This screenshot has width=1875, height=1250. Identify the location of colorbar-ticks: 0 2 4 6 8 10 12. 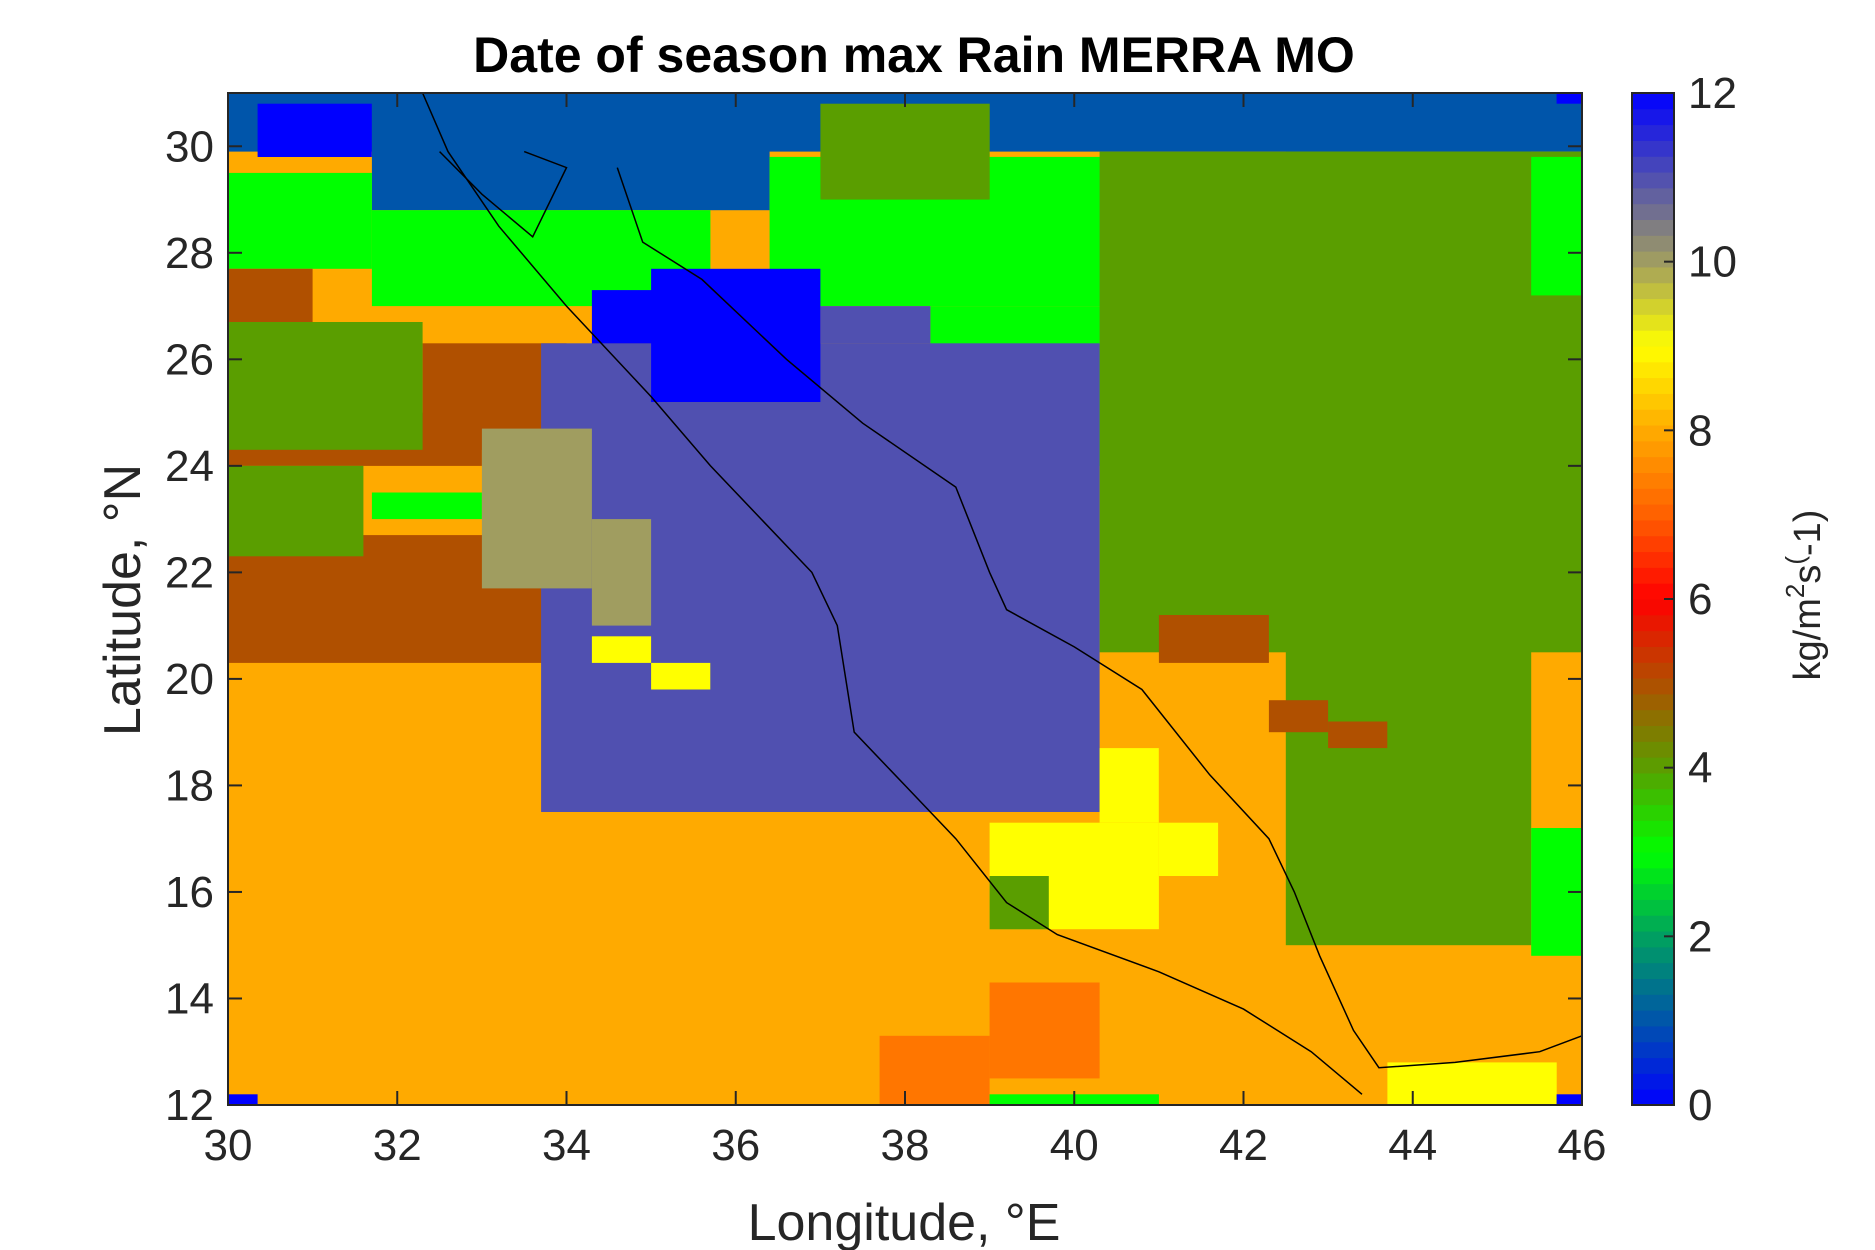
(1700, 599).